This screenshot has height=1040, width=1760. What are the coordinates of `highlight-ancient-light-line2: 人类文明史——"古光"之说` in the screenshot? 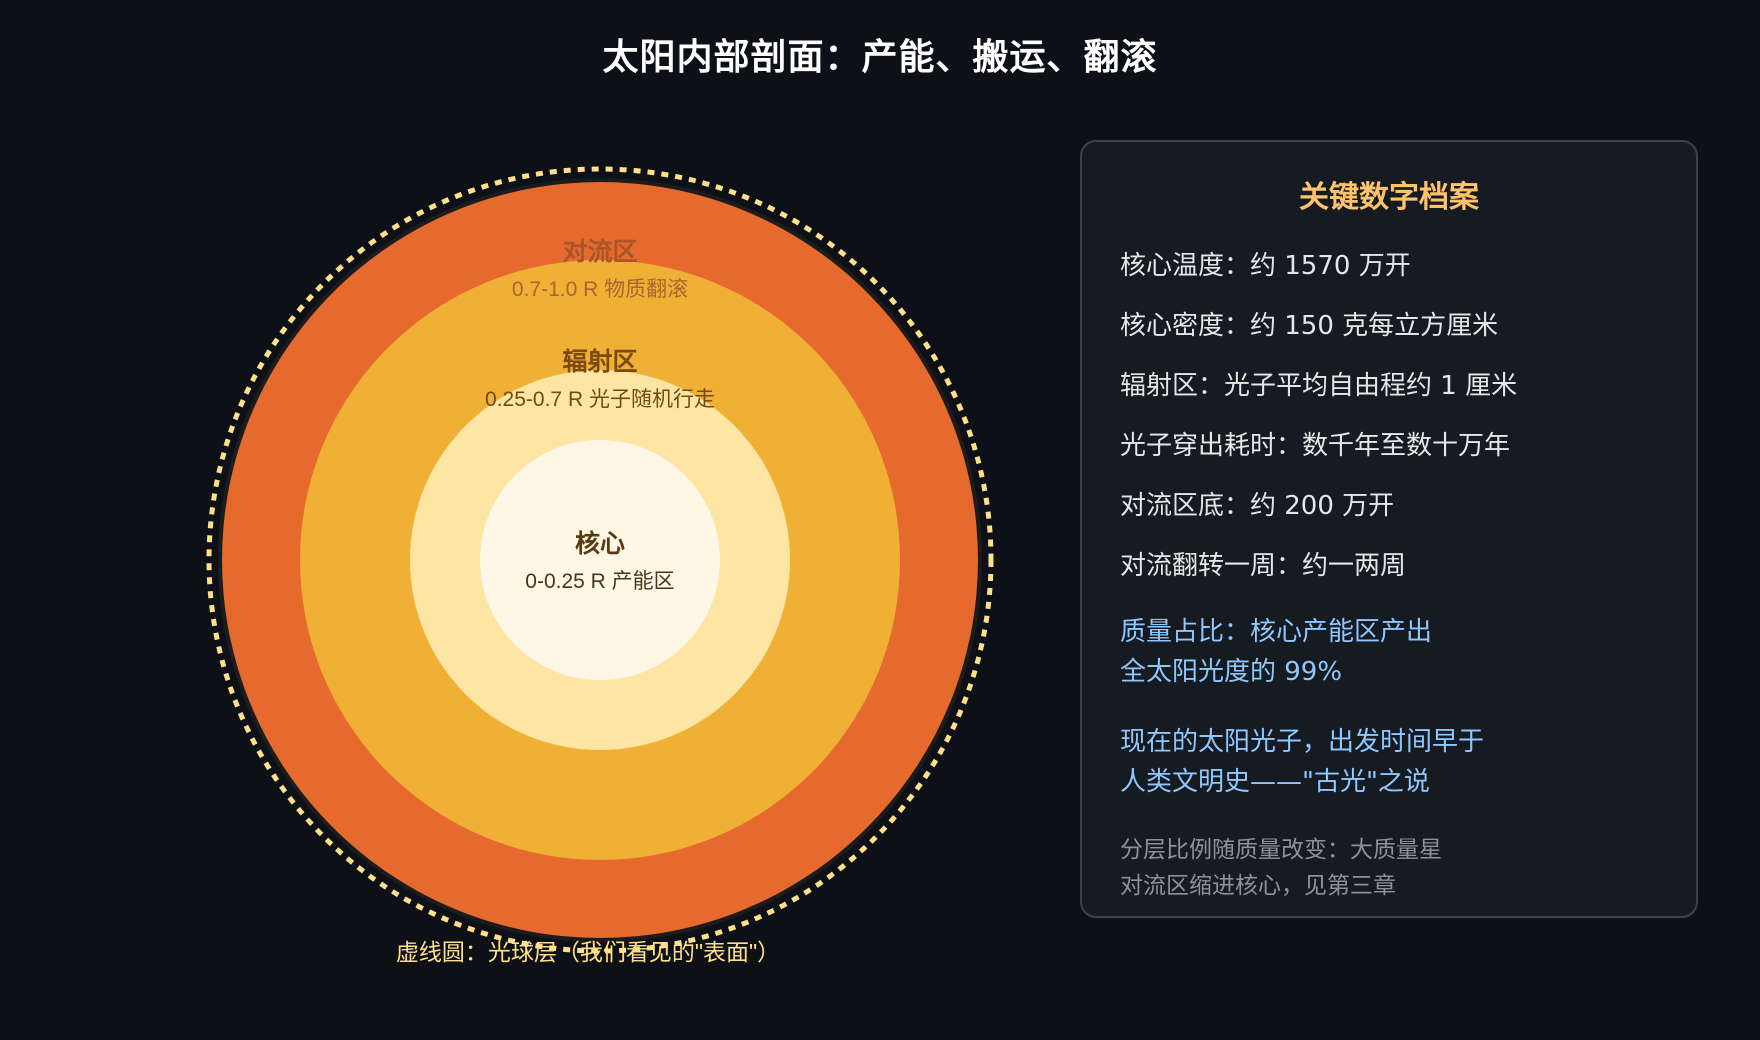 It's located at (1275, 782).